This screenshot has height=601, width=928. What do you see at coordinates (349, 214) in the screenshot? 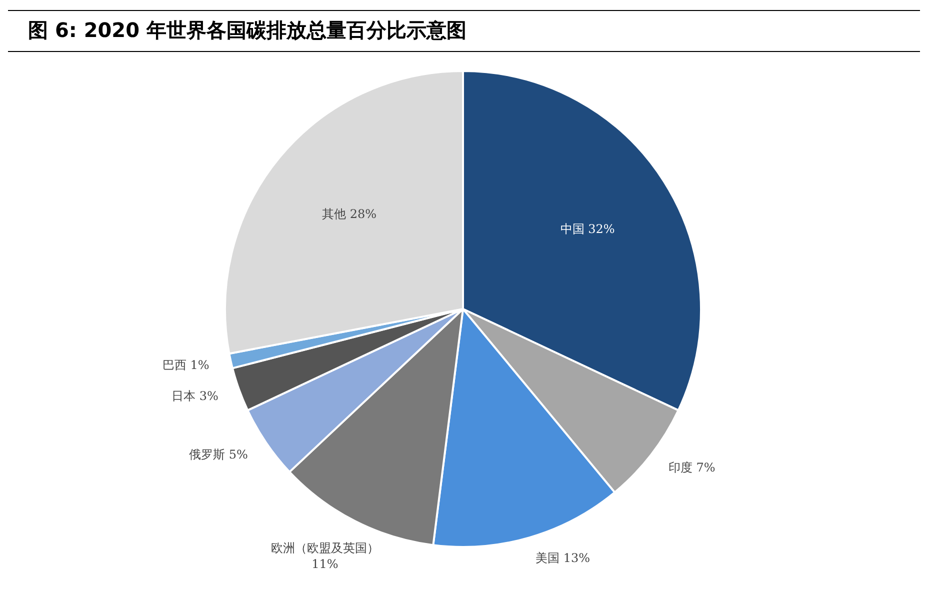
I see `slice-label: 其他 28%` at bounding box center [349, 214].